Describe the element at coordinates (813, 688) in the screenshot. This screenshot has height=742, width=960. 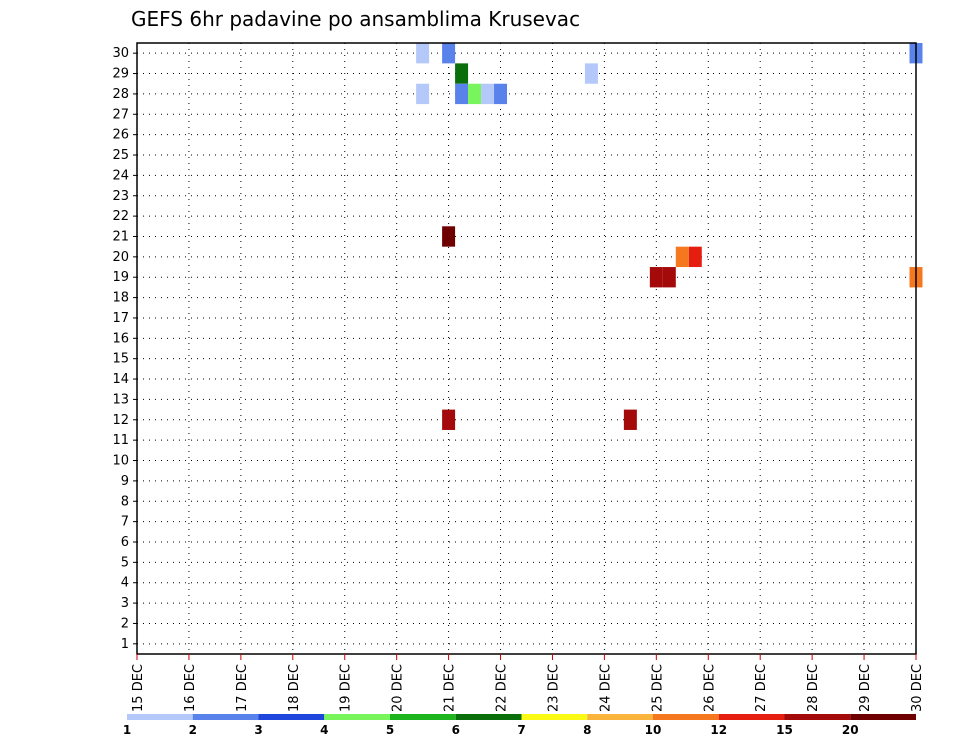
I see `x-tick-label: 28 DEC` at that location.